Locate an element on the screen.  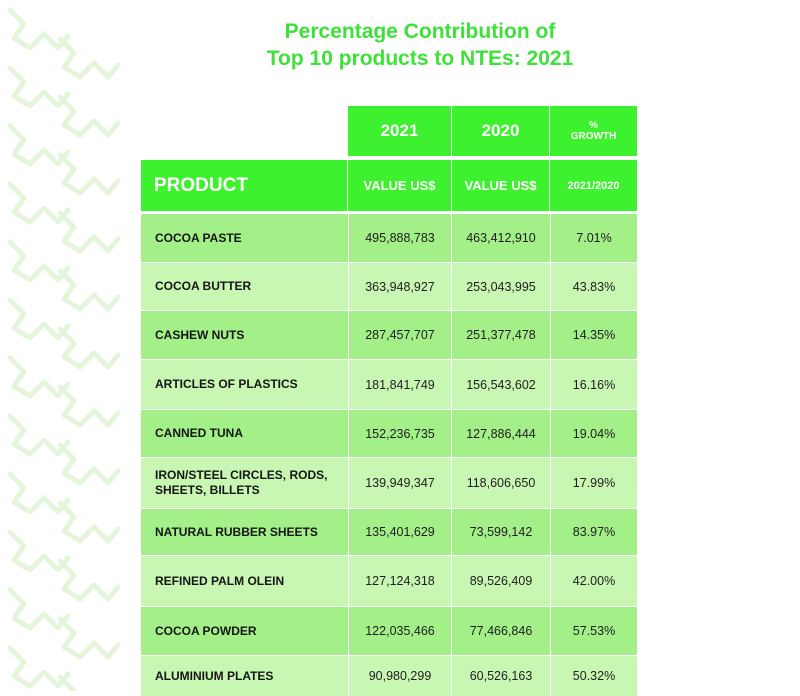
header-value-2020: VALUE US$ is located at coordinates (500, 185).